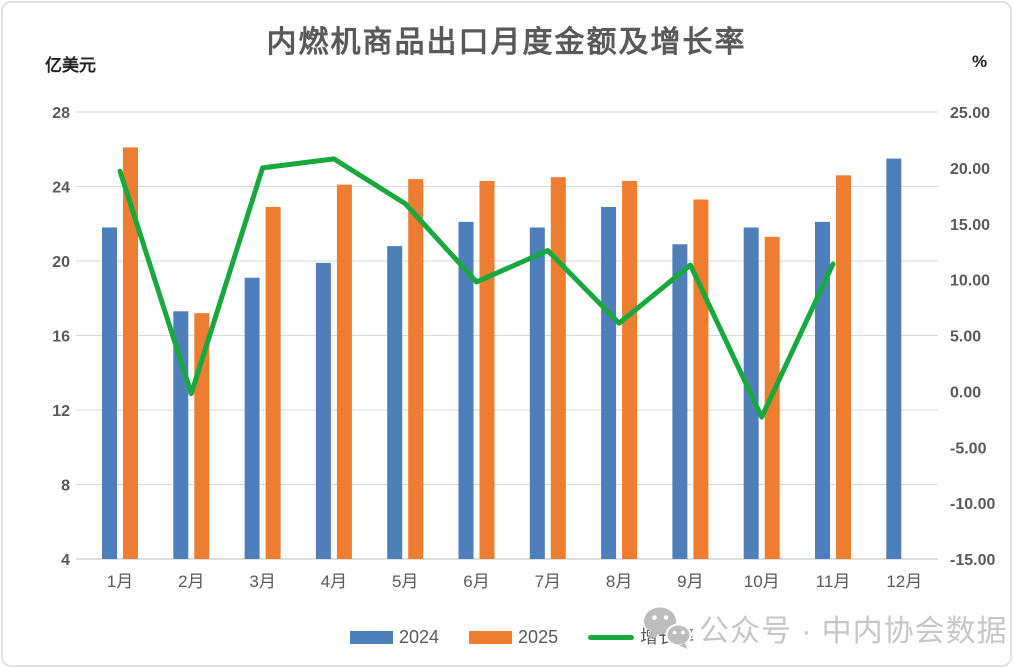  What do you see at coordinates (334, 581) in the screenshot?
I see `x-axis-label: 4月` at bounding box center [334, 581].